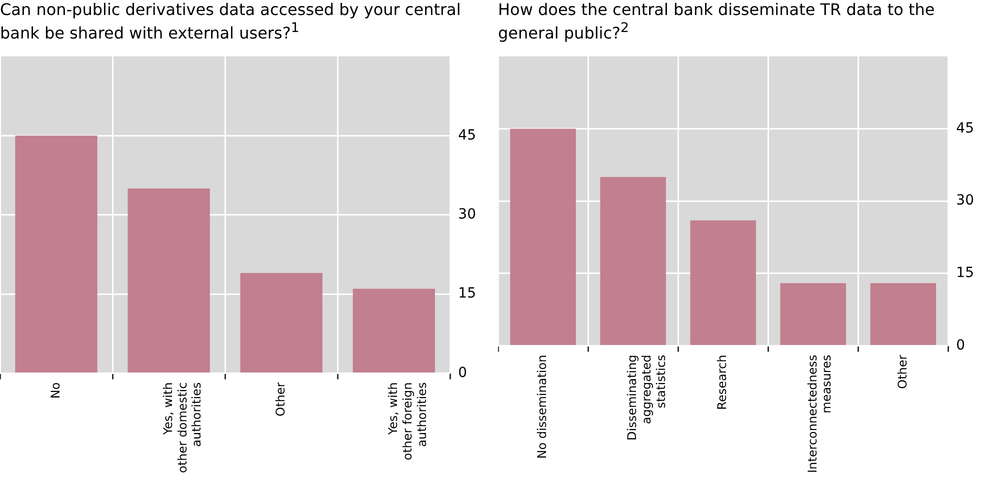 The image size is (988, 481). Describe the element at coordinates (819, 414) in the screenshot. I see `x-tick-label: Interconnectedness measures` at that location.